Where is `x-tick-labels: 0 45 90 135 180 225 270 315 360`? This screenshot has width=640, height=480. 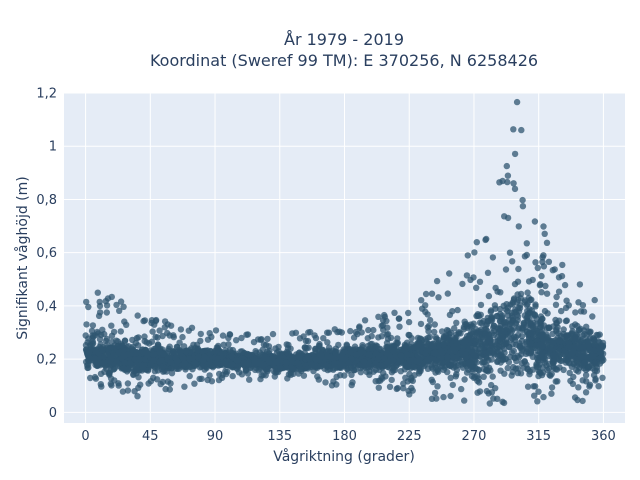
x-tick-labels: 0 45 90 135 180 225 270 315 360 is located at coordinates (348, 436).